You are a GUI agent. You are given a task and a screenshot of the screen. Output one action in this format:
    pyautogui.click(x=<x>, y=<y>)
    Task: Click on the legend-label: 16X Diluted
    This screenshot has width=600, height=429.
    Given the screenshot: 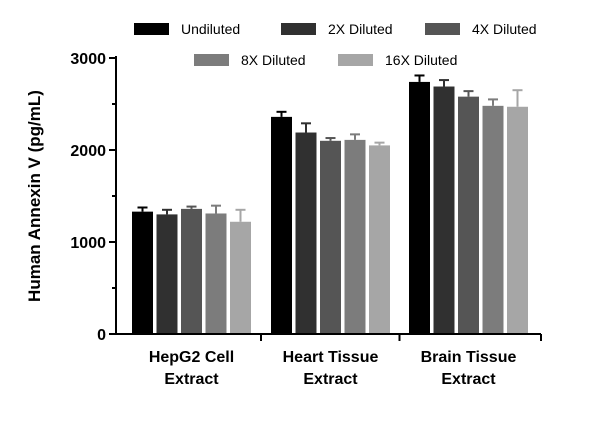 What is the action you would take?
    pyautogui.click(x=421, y=60)
    